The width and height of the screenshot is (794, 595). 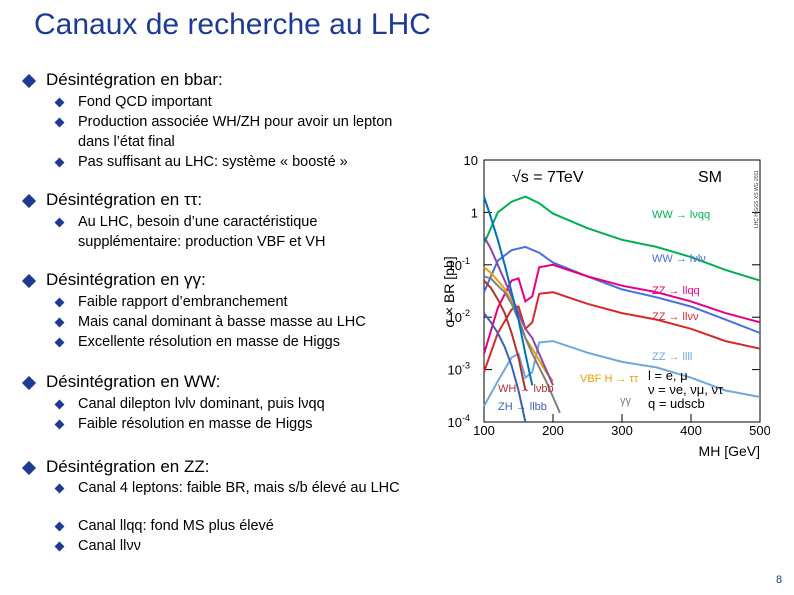 What do you see at coordinates (195, 424) in the screenshot?
I see `sub-bullet-text: Faible résolution en masse de Higgs` at bounding box center [195, 424].